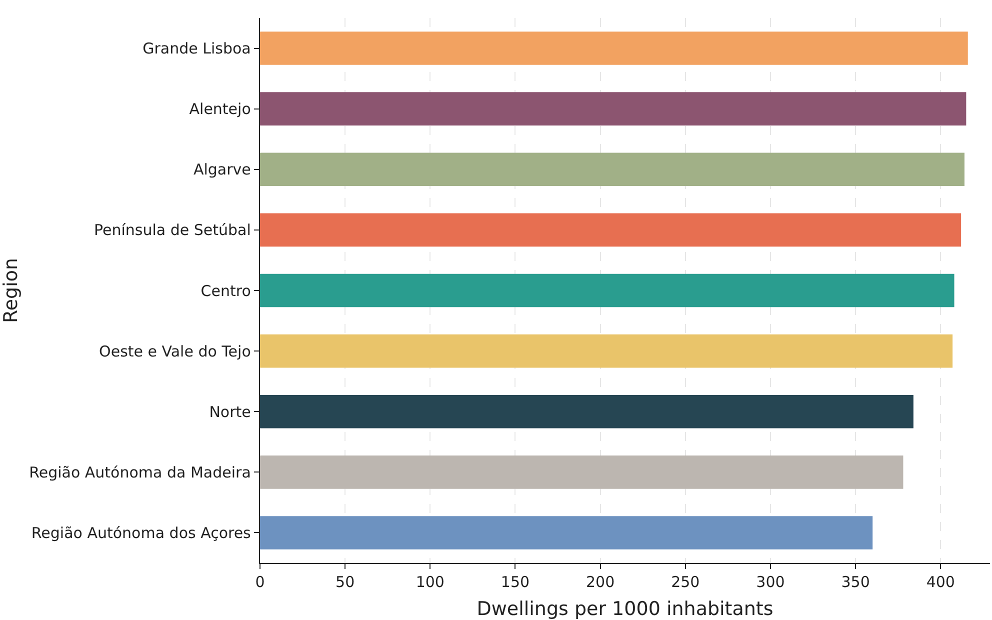  I want to click on y-tick-label: Norte, so click(230, 411).